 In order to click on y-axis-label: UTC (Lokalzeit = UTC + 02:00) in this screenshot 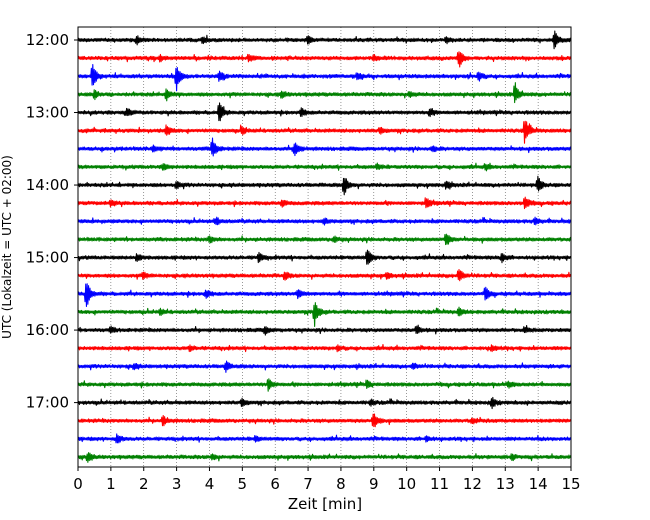, I will do `click(7, 247)`.